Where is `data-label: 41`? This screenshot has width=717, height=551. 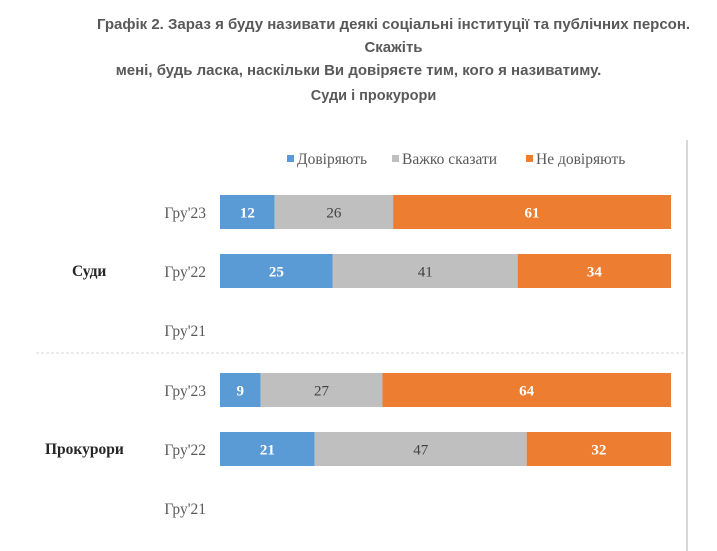
data-label: 41 is located at coordinates (425, 273).